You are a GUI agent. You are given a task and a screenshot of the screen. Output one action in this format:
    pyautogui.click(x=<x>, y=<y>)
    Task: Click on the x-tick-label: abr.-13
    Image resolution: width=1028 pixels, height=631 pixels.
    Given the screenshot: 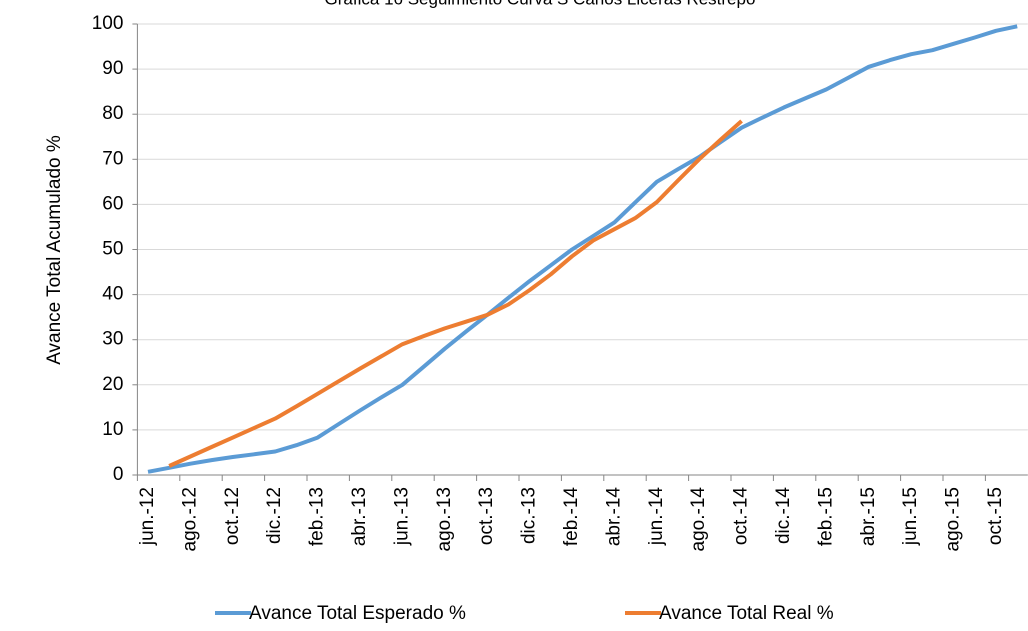 What is the action you would take?
    pyautogui.click(x=359, y=516)
    